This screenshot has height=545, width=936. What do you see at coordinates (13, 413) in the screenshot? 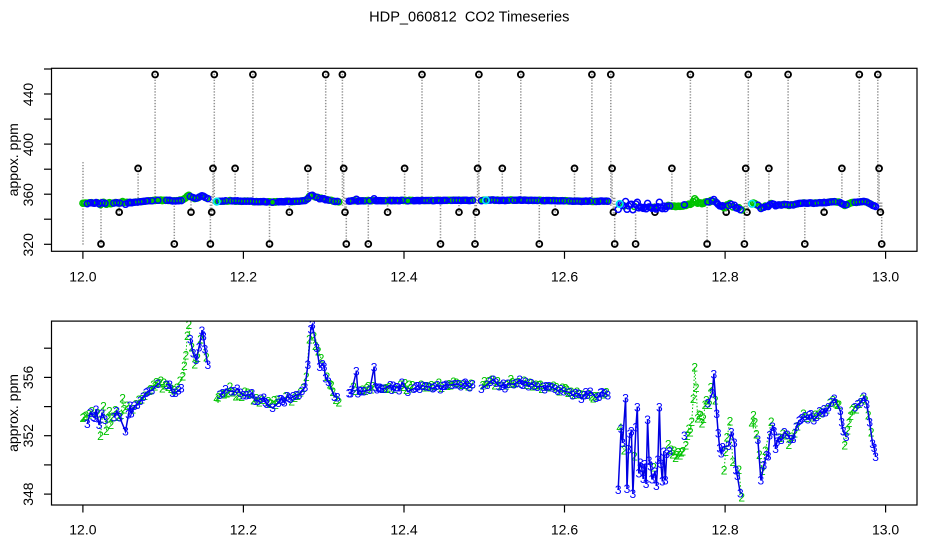
I see `svg-text: approx. ppm` at bounding box center [13, 413].